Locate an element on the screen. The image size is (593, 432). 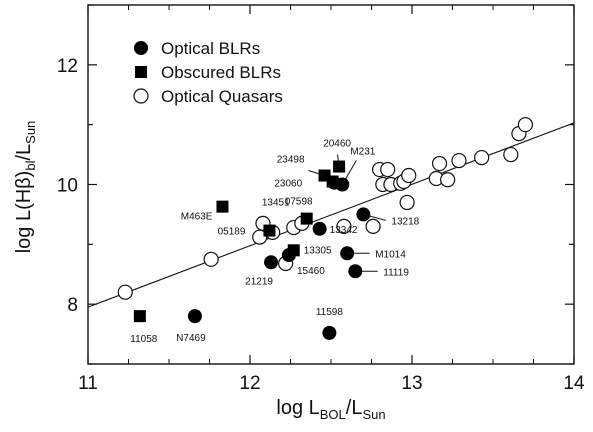
legend-label: Obscured BLRs is located at coordinates (221, 72).